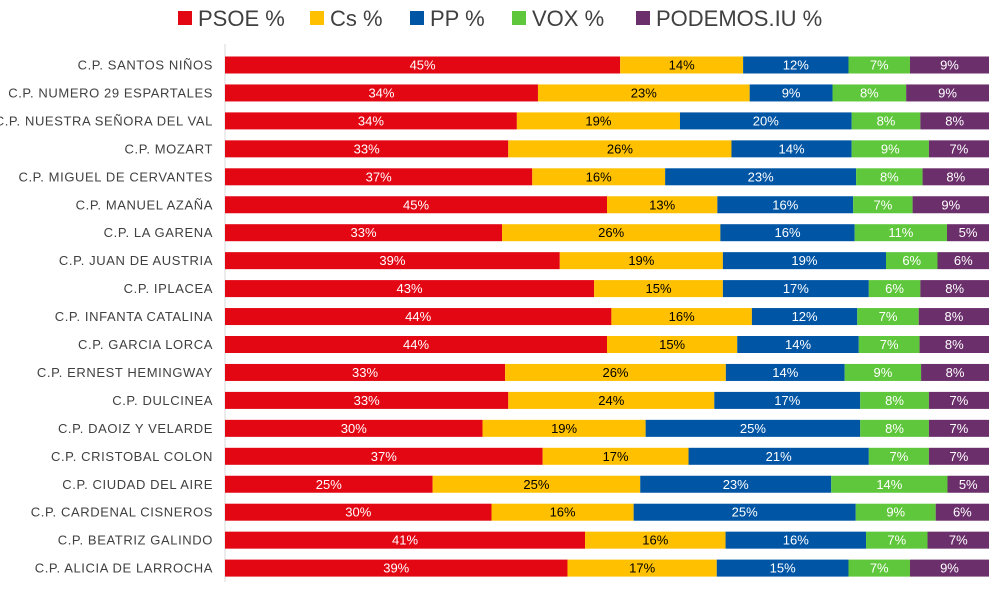 The image size is (999, 591). Describe the element at coordinates (900, 232) in the screenshot. I see `data-label: 11%` at that location.